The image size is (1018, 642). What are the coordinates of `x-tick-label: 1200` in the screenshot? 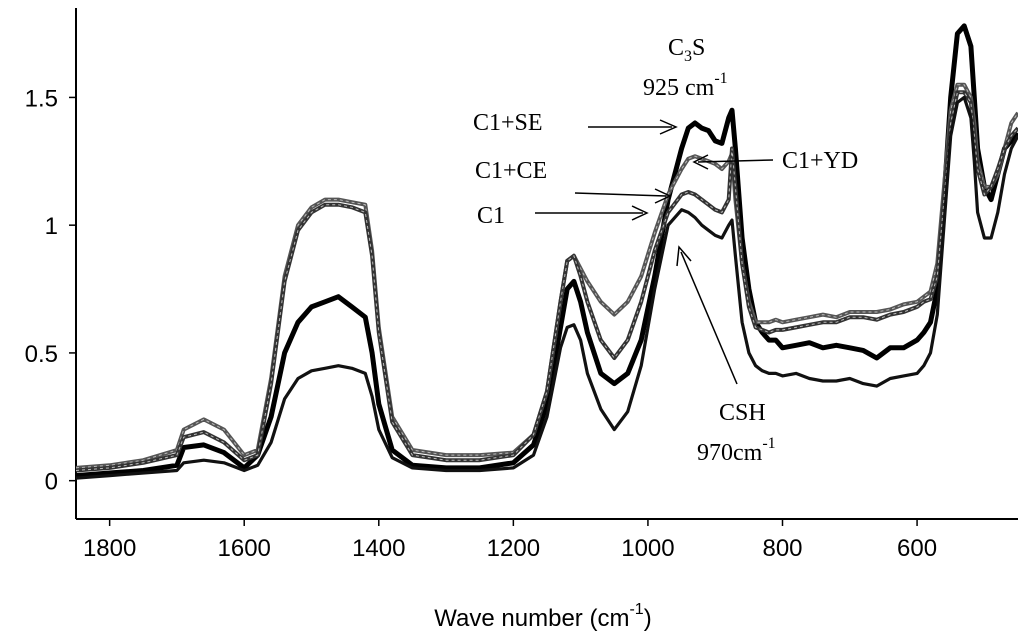 It's located at (513, 548).